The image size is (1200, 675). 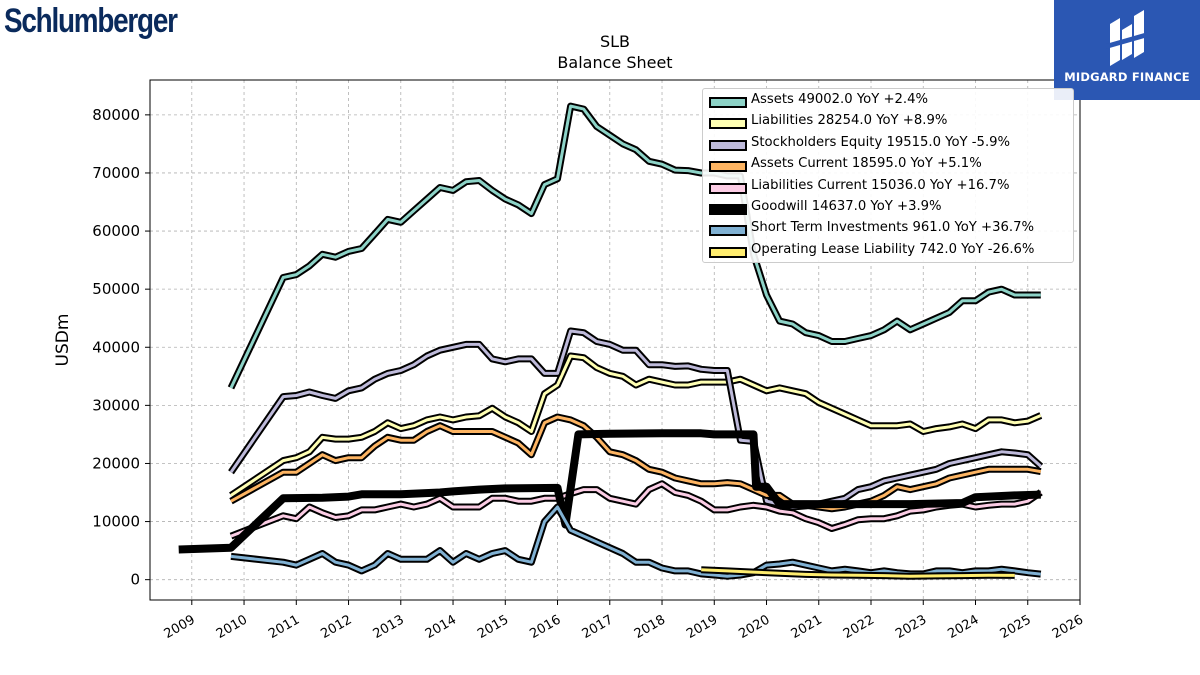 What do you see at coordinates (441, 627) in the screenshot?
I see `x-tick-label: 2014` at bounding box center [441, 627].